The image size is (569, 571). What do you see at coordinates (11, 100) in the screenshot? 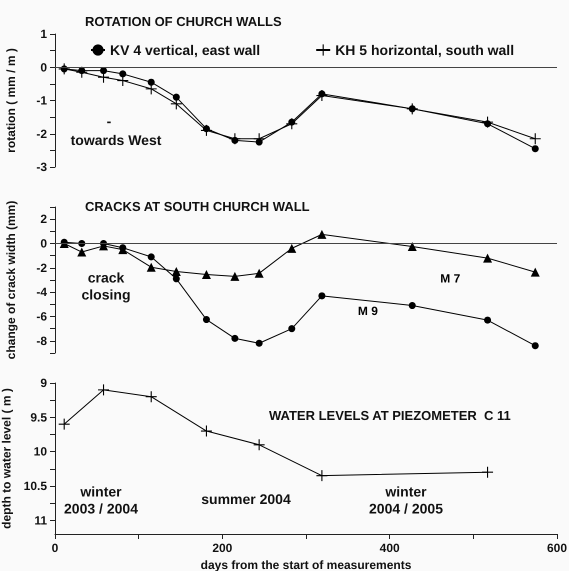
I see `y-axis-title: rotation ( mm / m )` at bounding box center [11, 100].